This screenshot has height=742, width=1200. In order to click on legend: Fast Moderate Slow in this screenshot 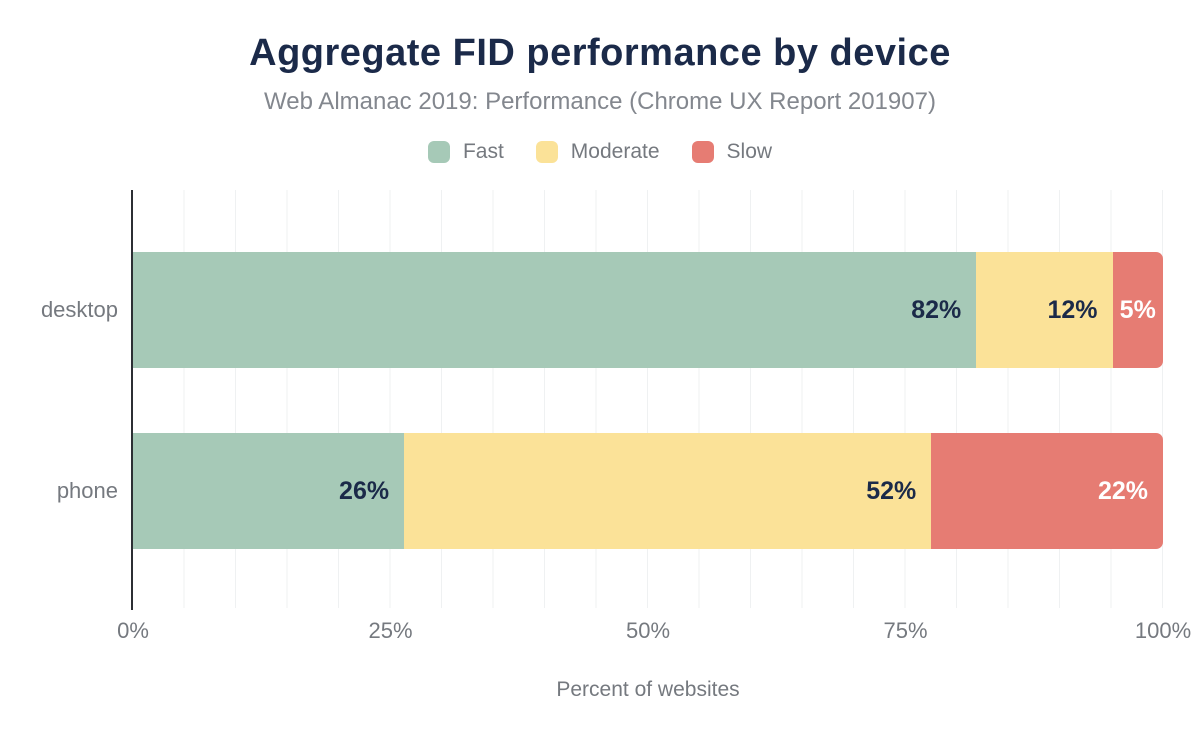, I will do `click(600, 152)`.